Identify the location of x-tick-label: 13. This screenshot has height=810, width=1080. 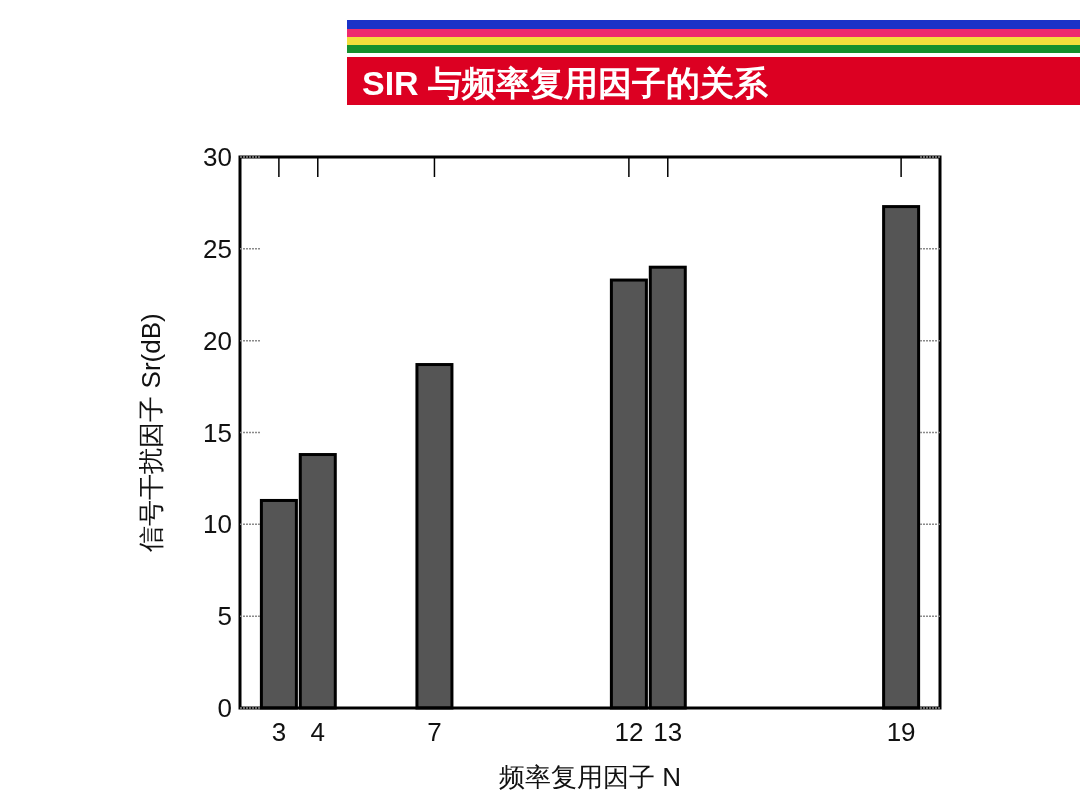
(668, 732).